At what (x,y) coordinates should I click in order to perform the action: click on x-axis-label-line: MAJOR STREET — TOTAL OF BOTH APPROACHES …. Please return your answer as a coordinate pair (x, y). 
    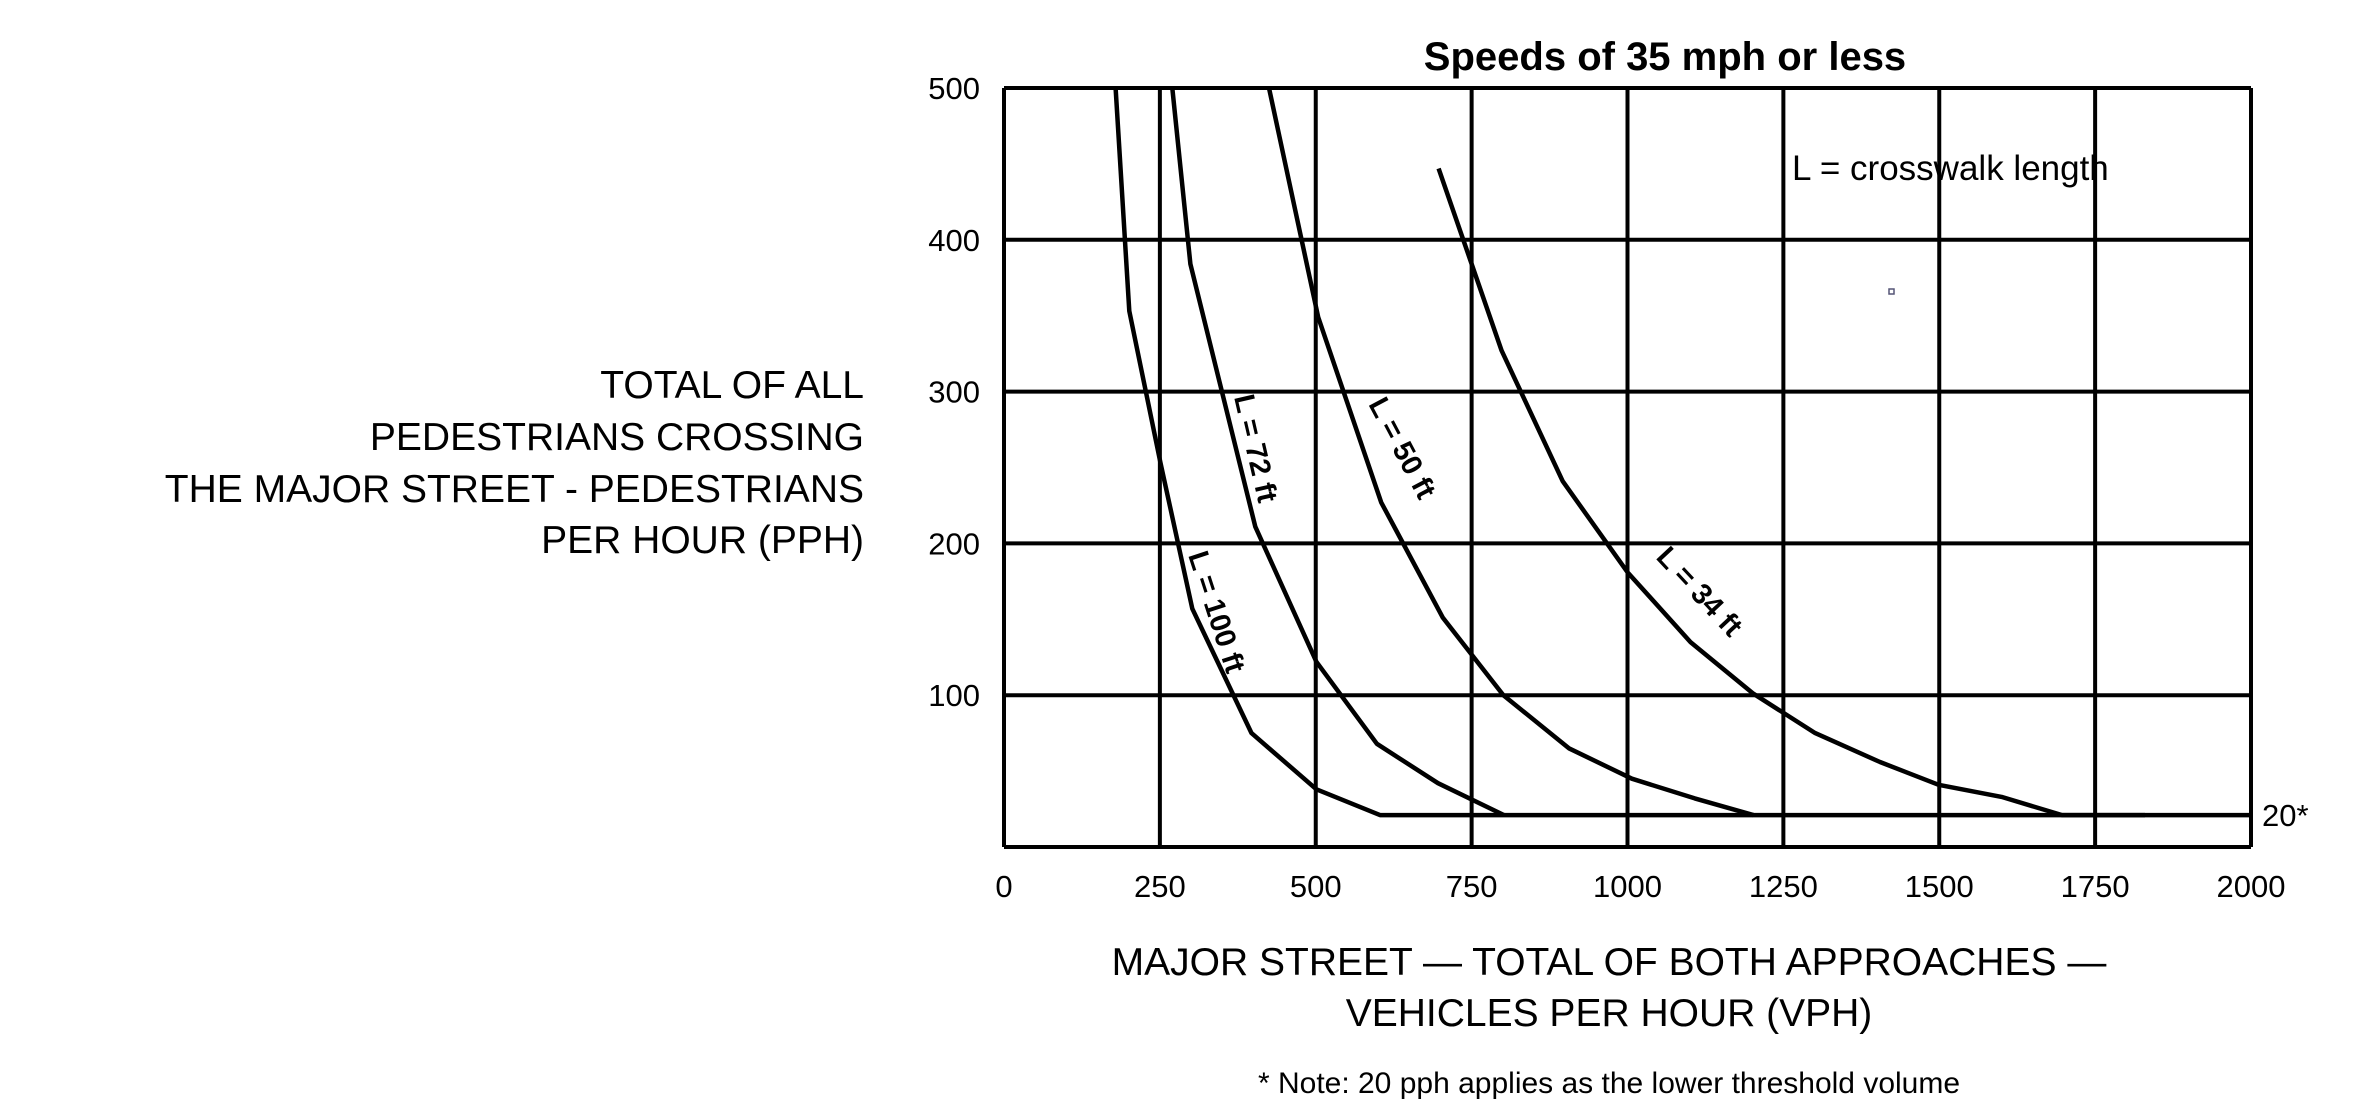
    Looking at the image, I should click on (1609, 962).